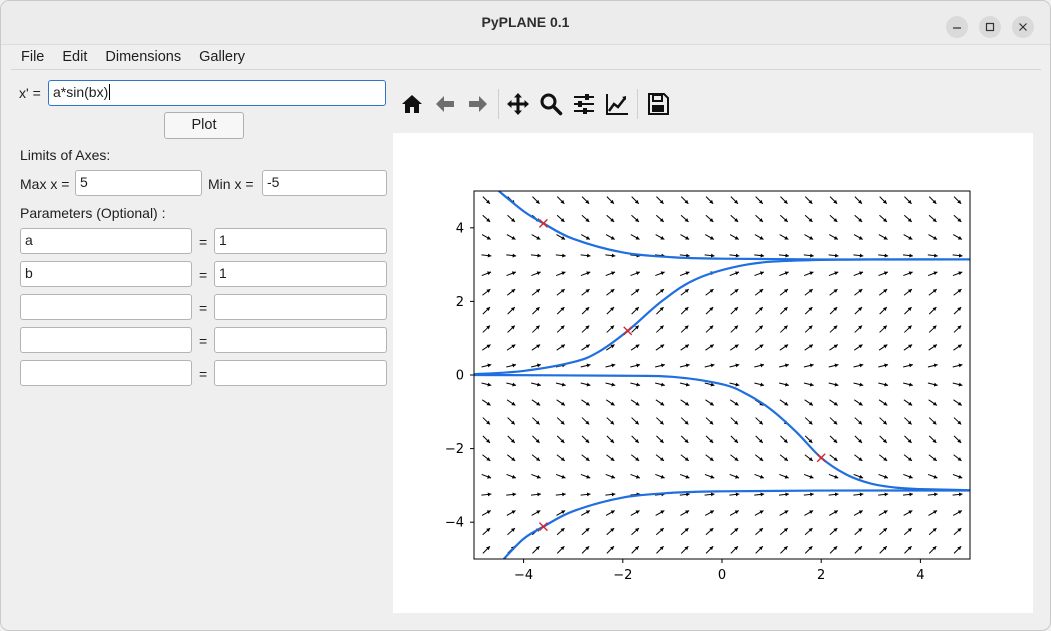  I want to click on maximize-icon, so click(990, 27).